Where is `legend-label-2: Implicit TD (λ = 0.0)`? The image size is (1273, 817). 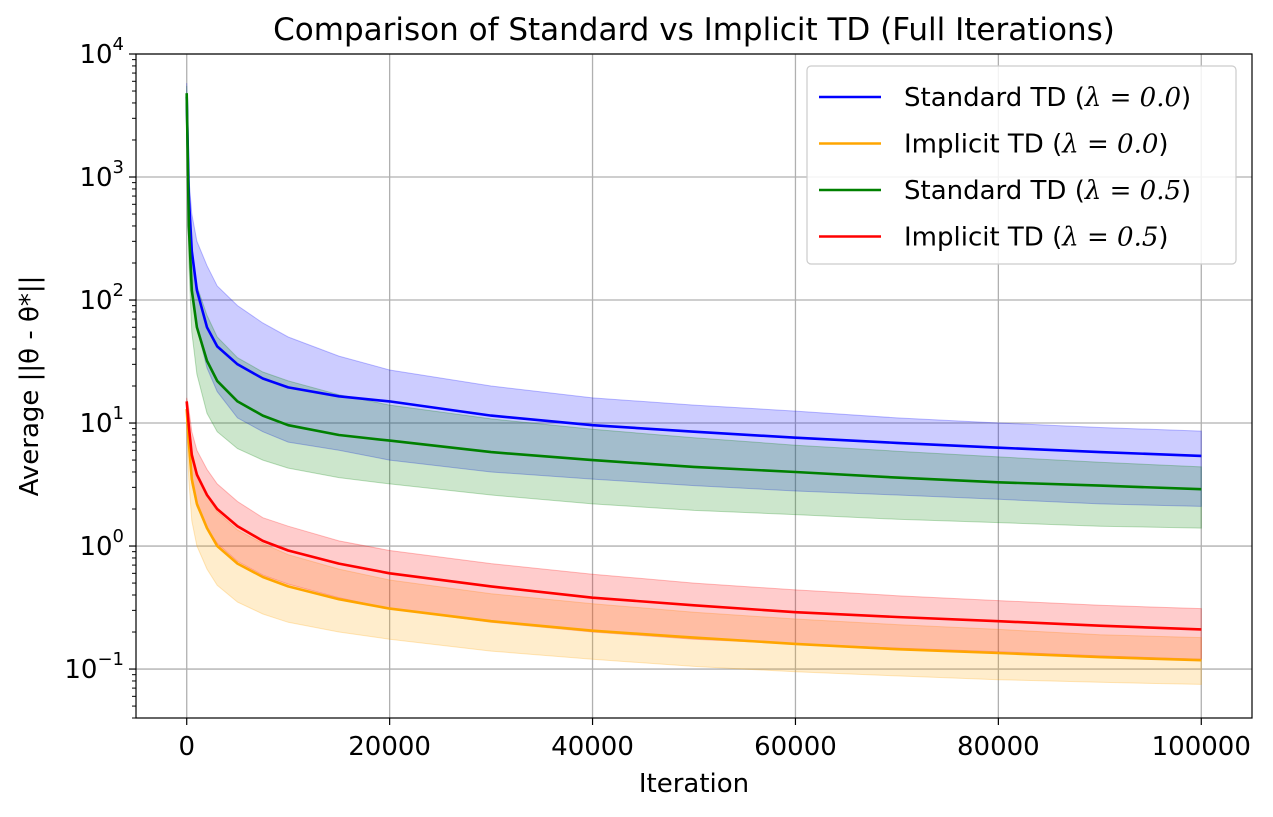 legend-label-2: Implicit TD (λ = 0.0) is located at coordinates (1036, 145).